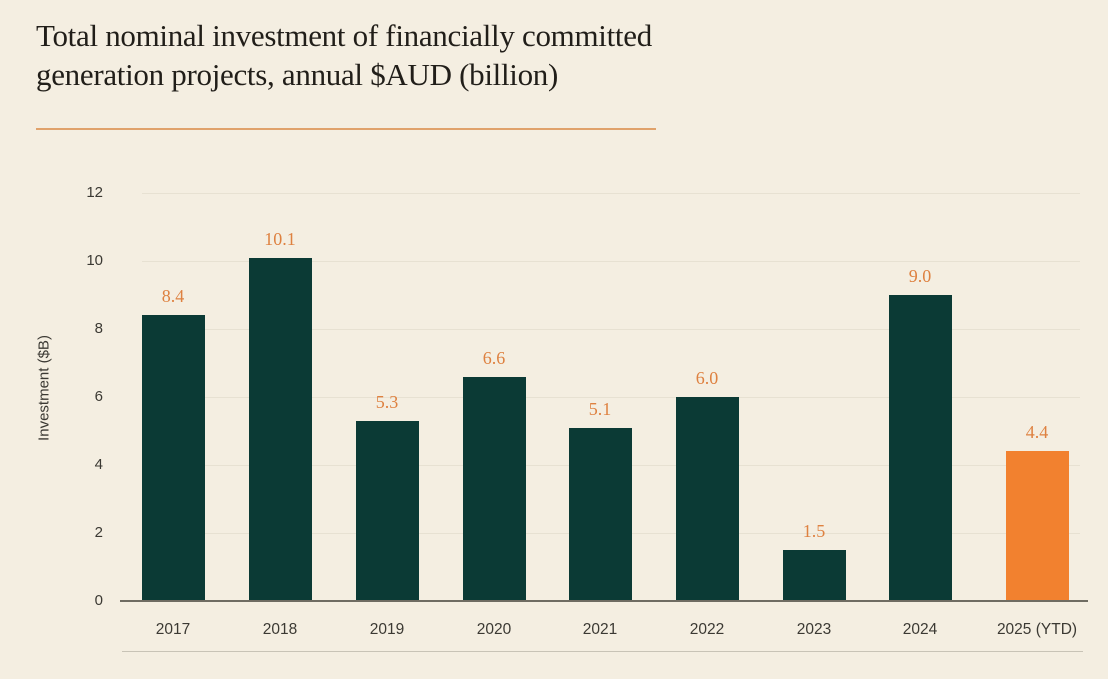 The image size is (1108, 679). I want to click on y-axis-title: Investment ($B), so click(44, 388).